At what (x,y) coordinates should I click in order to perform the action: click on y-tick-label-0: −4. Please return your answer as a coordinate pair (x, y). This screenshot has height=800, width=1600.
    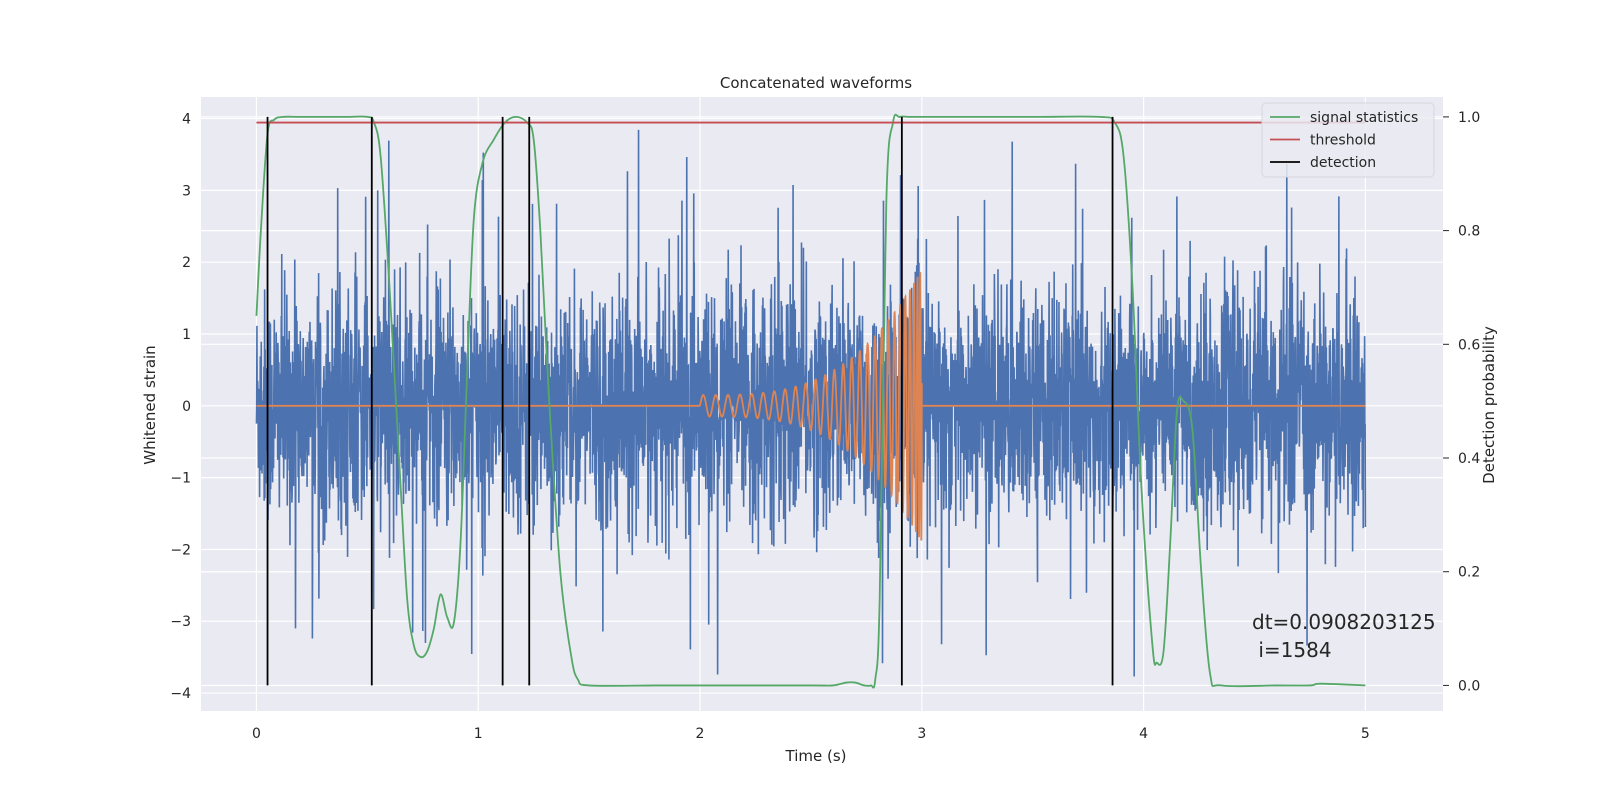
    Looking at the image, I should click on (180, 694).